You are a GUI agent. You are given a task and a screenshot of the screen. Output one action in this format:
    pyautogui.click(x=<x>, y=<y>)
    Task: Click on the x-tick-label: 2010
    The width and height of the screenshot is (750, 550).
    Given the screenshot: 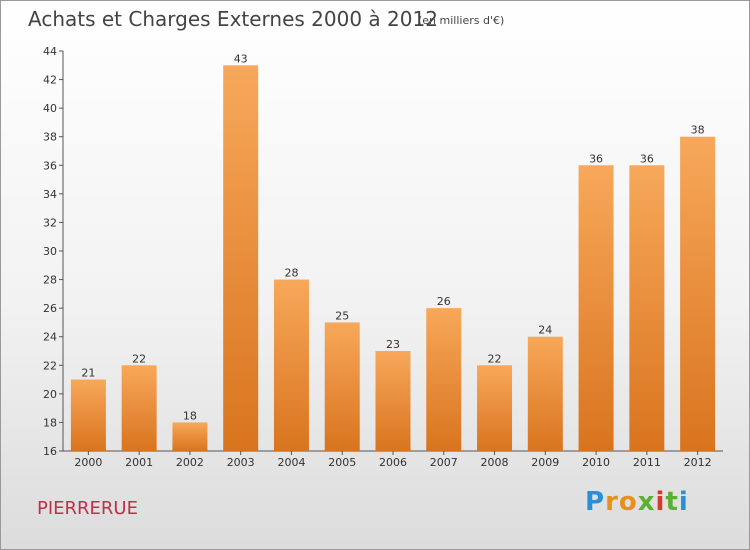 What is the action you would take?
    pyautogui.click(x=596, y=462)
    